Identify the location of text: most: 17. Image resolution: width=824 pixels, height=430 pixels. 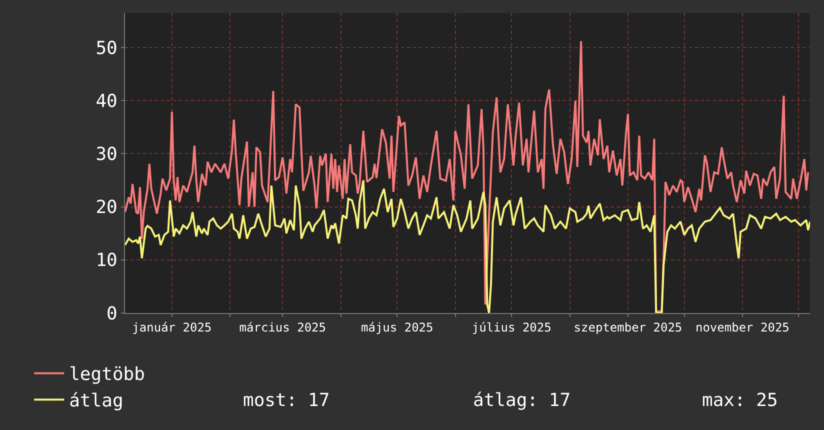
(286, 400).